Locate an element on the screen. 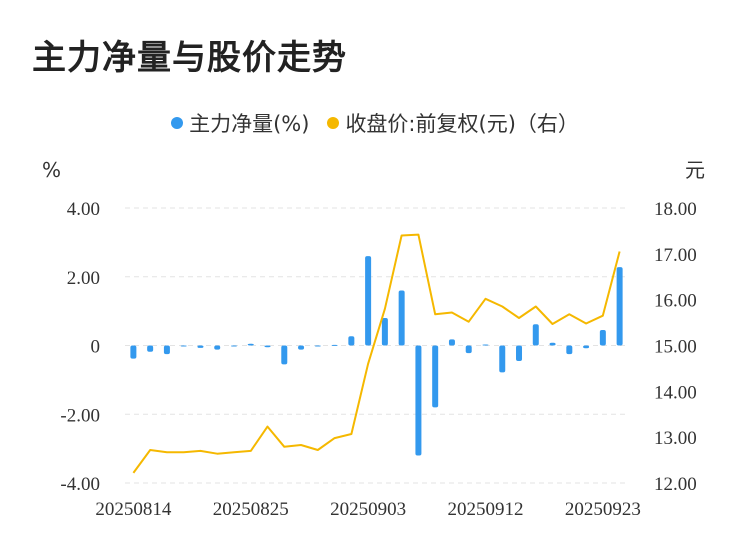  right-tick-label: 17.00 is located at coordinates (675, 255).